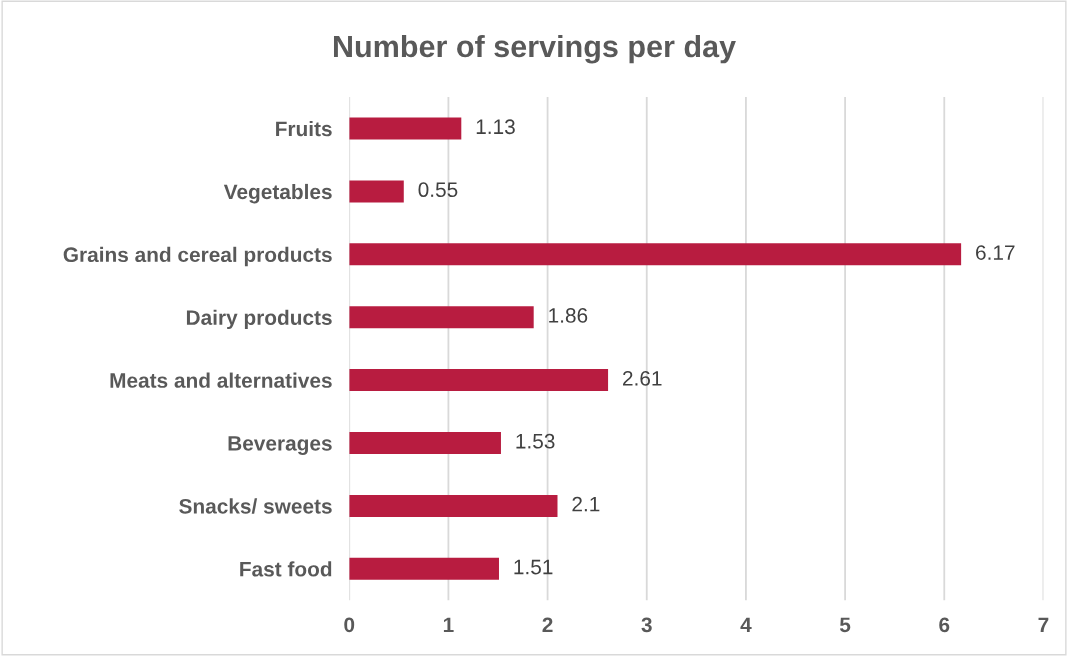  Describe the element at coordinates (533, 567) in the screenshot. I see `data-label: 1.51` at that location.